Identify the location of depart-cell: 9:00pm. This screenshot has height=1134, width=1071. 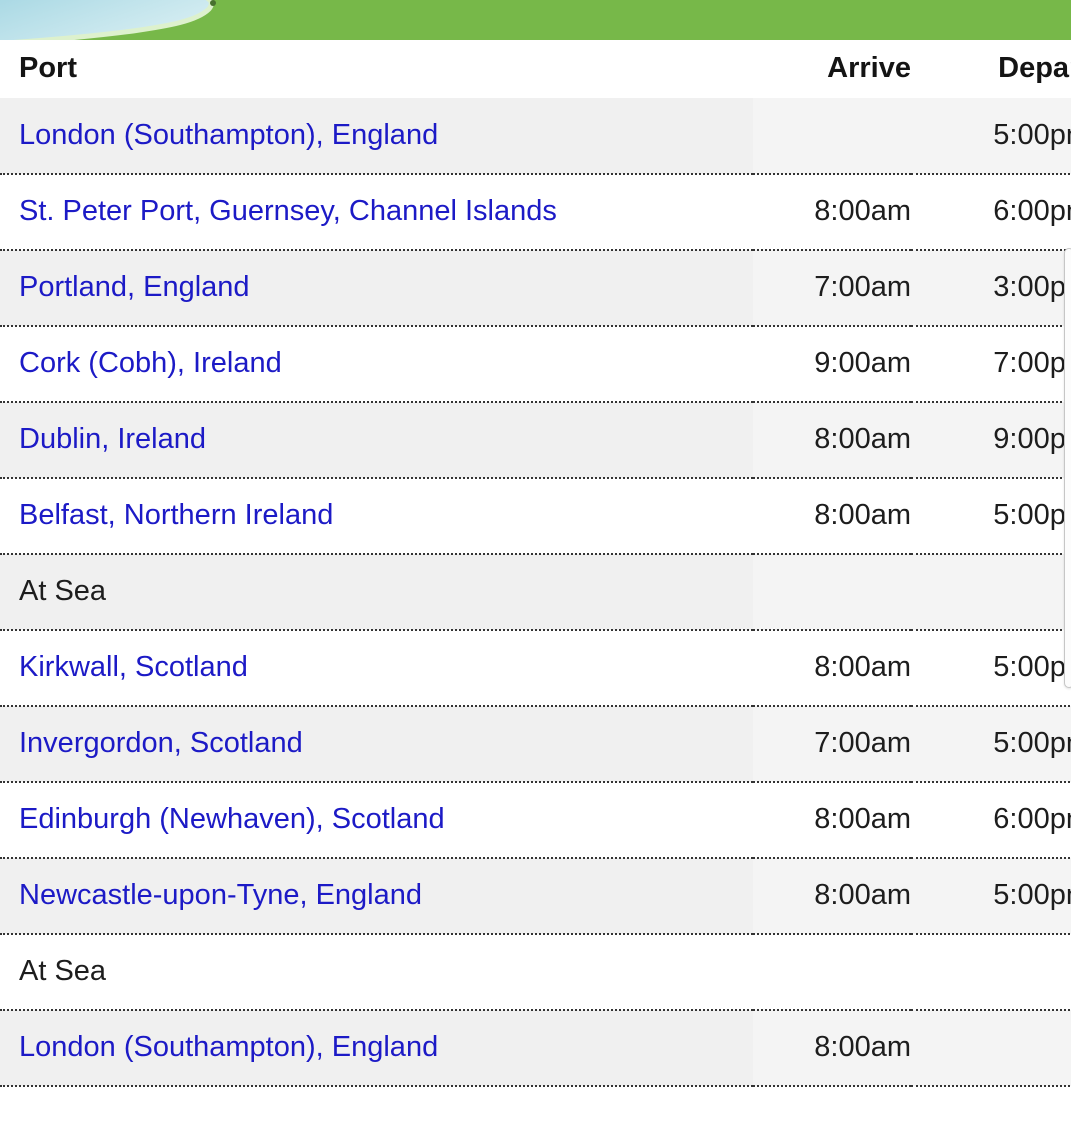
(1032, 439).